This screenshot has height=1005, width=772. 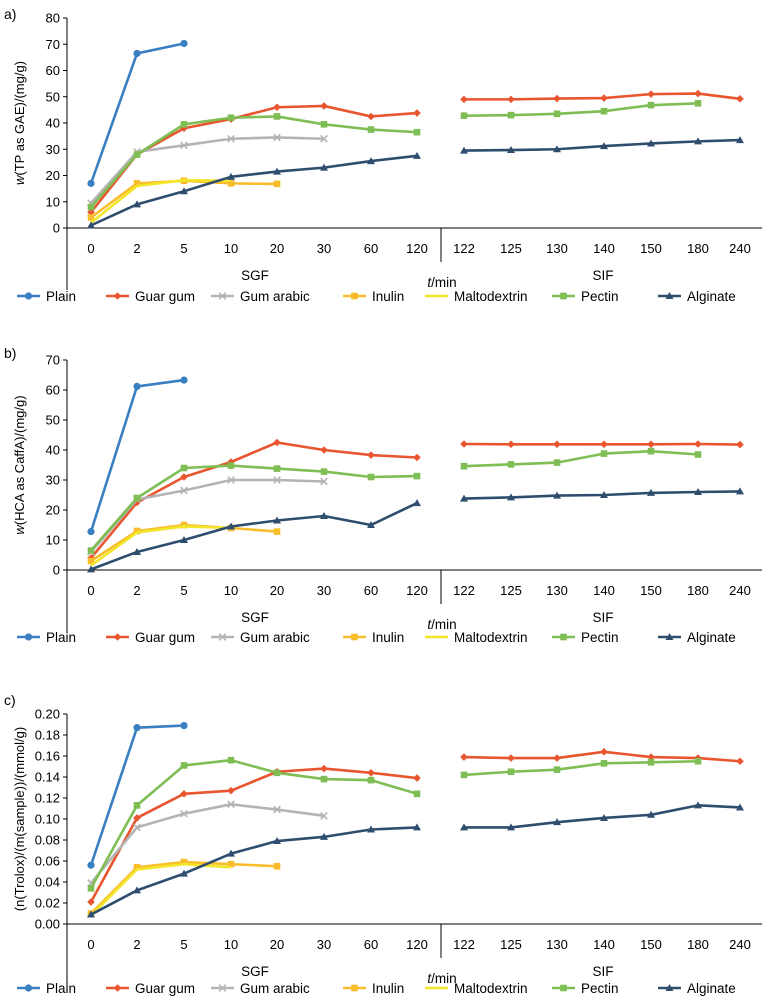 What do you see at coordinates (740, 248) in the screenshot?
I see `x-tick-label: 240` at bounding box center [740, 248].